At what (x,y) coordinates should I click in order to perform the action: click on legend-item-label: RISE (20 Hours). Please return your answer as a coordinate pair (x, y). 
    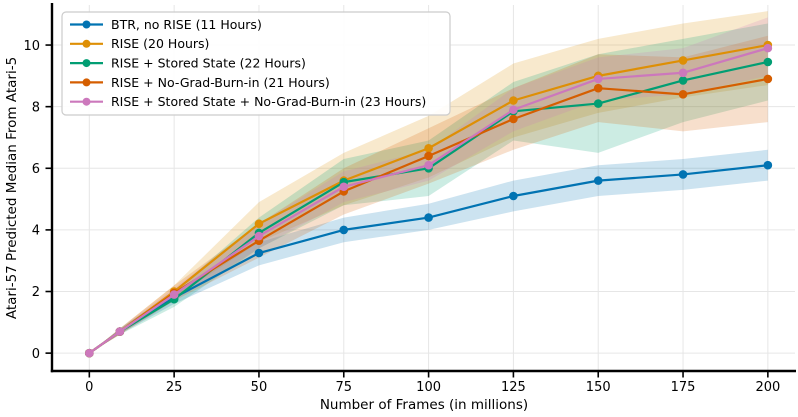
    Looking at the image, I should click on (160, 43).